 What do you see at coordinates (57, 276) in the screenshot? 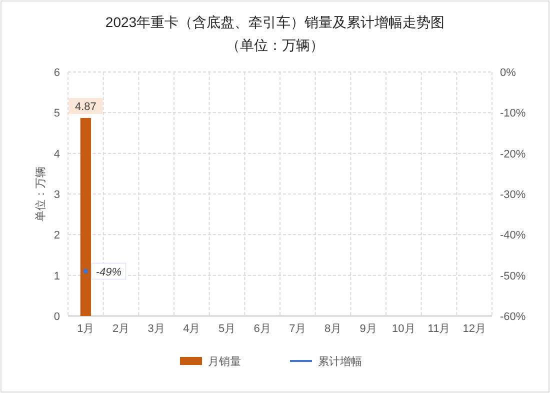
I see `y-tick-label: 1` at bounding box center [57, 276].